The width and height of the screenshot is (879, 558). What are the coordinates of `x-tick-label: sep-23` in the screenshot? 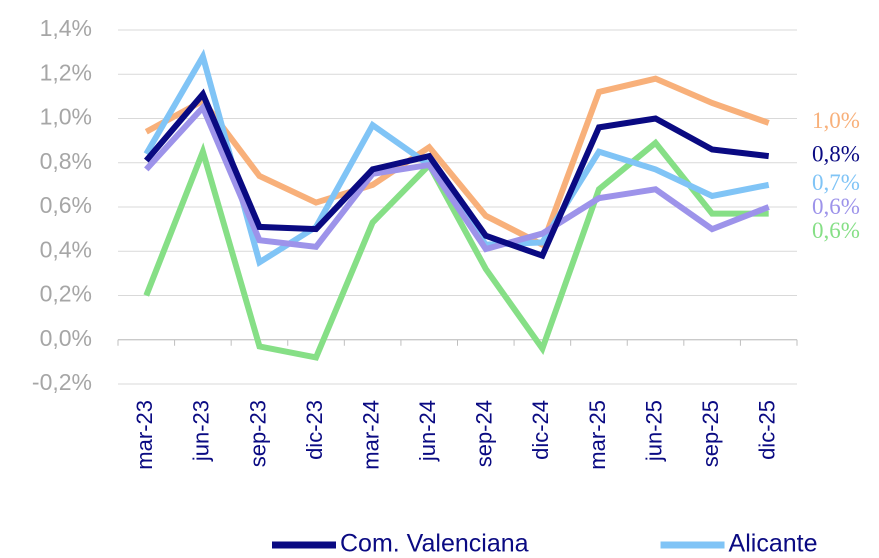 It's located at (257, 433).